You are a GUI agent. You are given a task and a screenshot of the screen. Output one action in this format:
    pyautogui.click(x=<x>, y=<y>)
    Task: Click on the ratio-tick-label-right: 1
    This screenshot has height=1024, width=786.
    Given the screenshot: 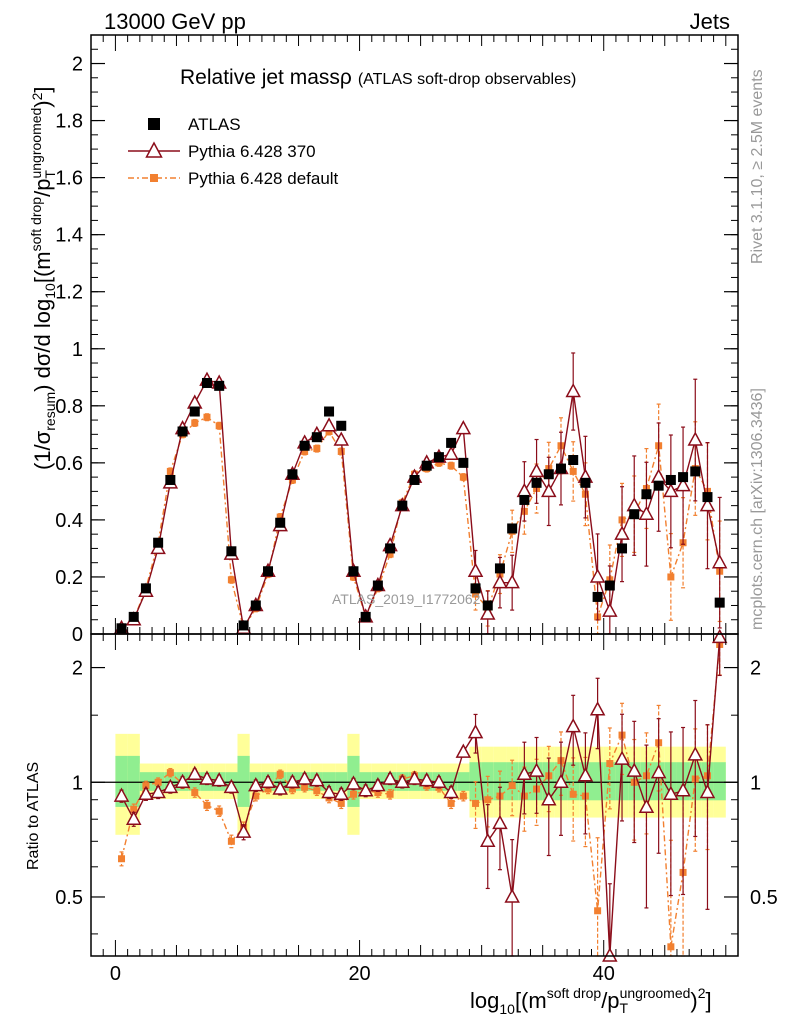 What is the action you would take?
    pyautogui.click(x=755, y=783)
    